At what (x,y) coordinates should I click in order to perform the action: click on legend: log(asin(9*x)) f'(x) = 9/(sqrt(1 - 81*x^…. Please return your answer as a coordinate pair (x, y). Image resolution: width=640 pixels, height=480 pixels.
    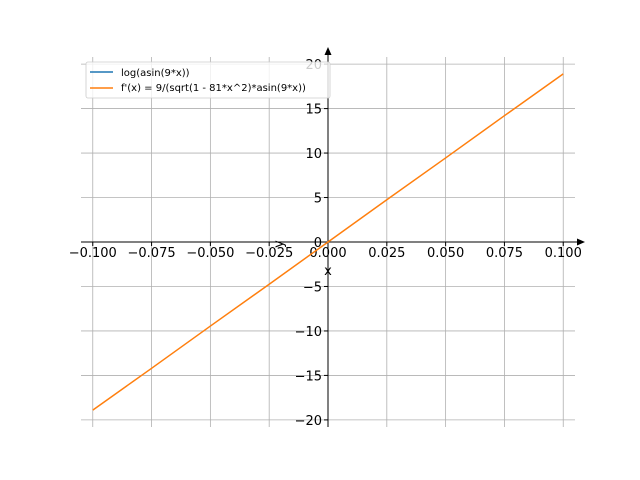
    Looking at the image, I should click on (208, 80).